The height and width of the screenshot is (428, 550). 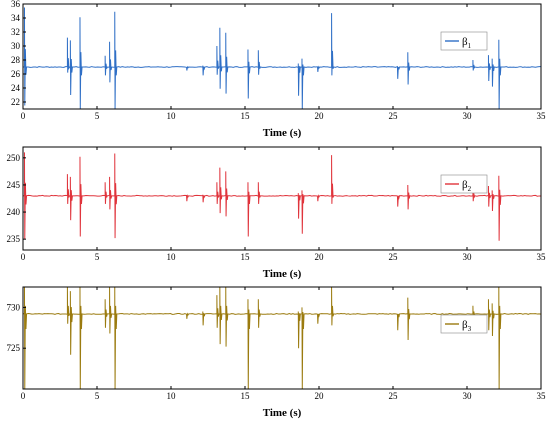 I want to click on legend-label: β3, so click(x=467, y=326).